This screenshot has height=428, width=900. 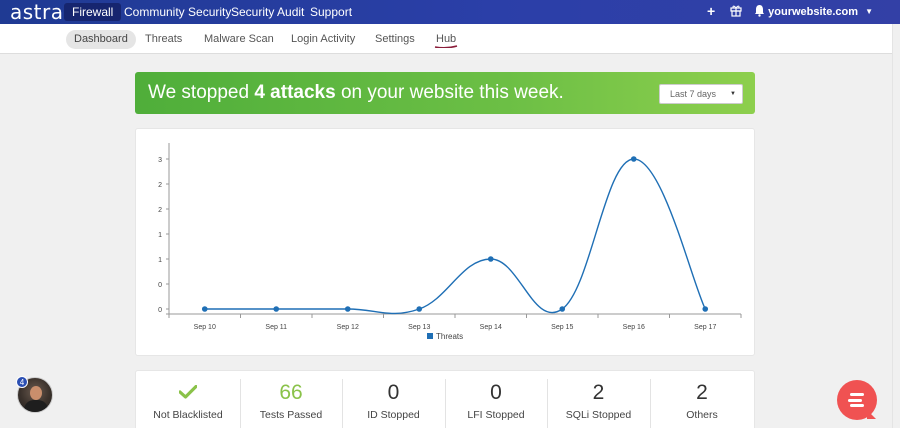 I want to click on stat-sqli-stopped: 2 SQLi Stopped, so click(x=598, y=399).